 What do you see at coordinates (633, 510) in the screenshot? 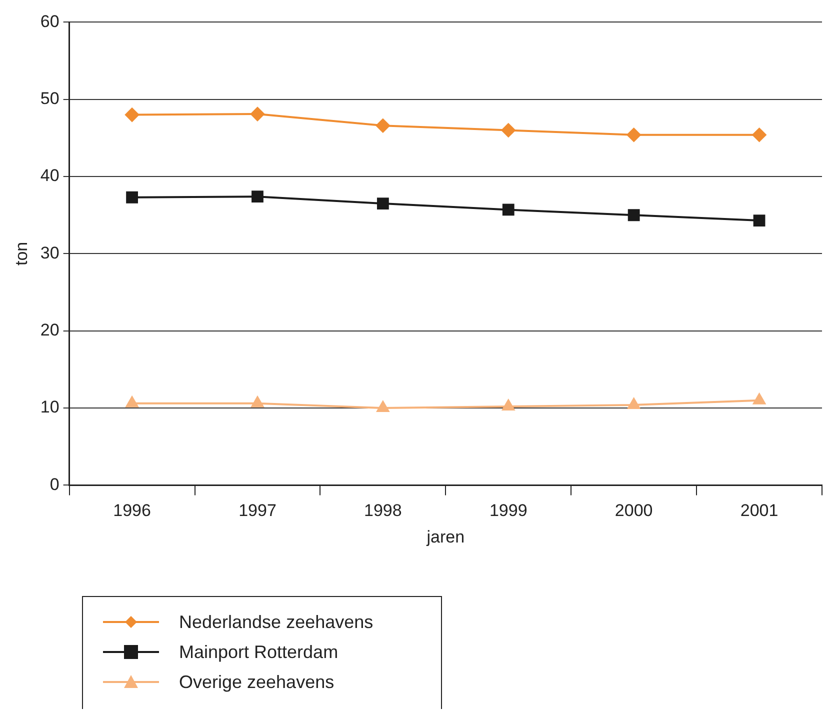
I see `x-tick-label: 2000` at bounding box center [633, 510].